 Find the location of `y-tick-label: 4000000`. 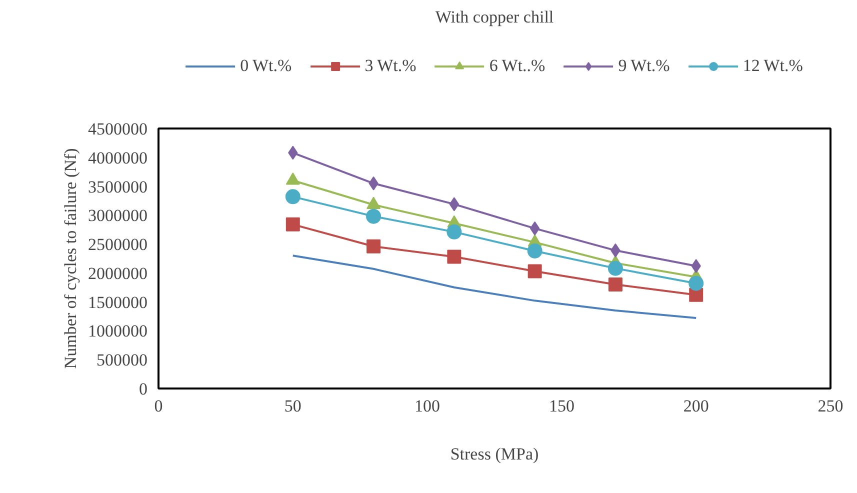

y-tick-label: 4000000 is located at coordinates (118, 158).